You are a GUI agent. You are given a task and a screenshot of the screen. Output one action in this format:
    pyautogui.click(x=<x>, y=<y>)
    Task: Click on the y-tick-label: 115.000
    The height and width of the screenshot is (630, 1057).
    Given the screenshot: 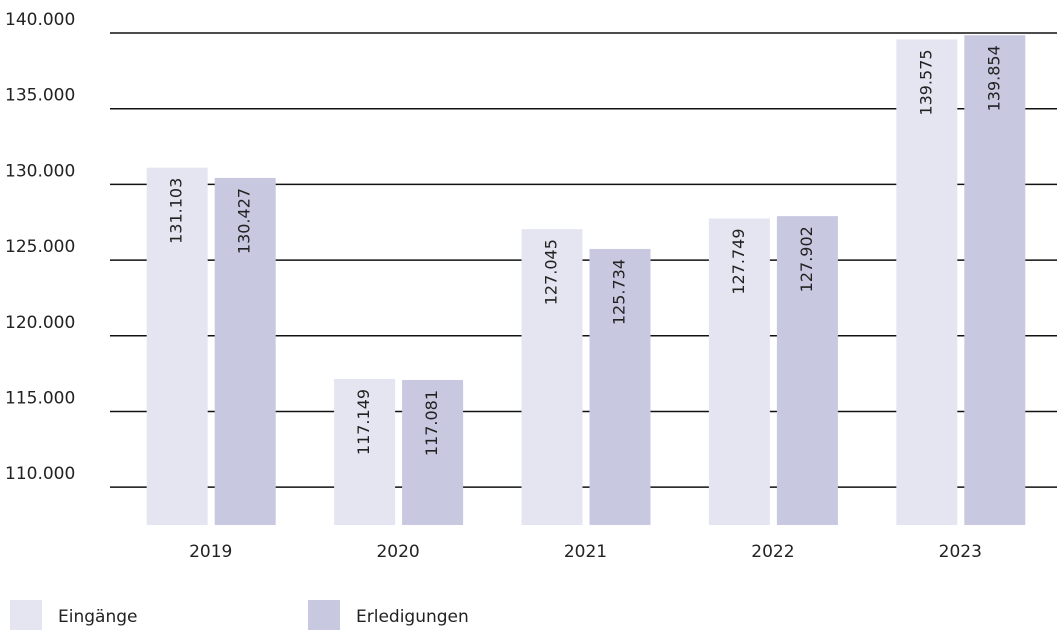 What is the action you would take?
    pyautogui.click(x=40, y=398)
    